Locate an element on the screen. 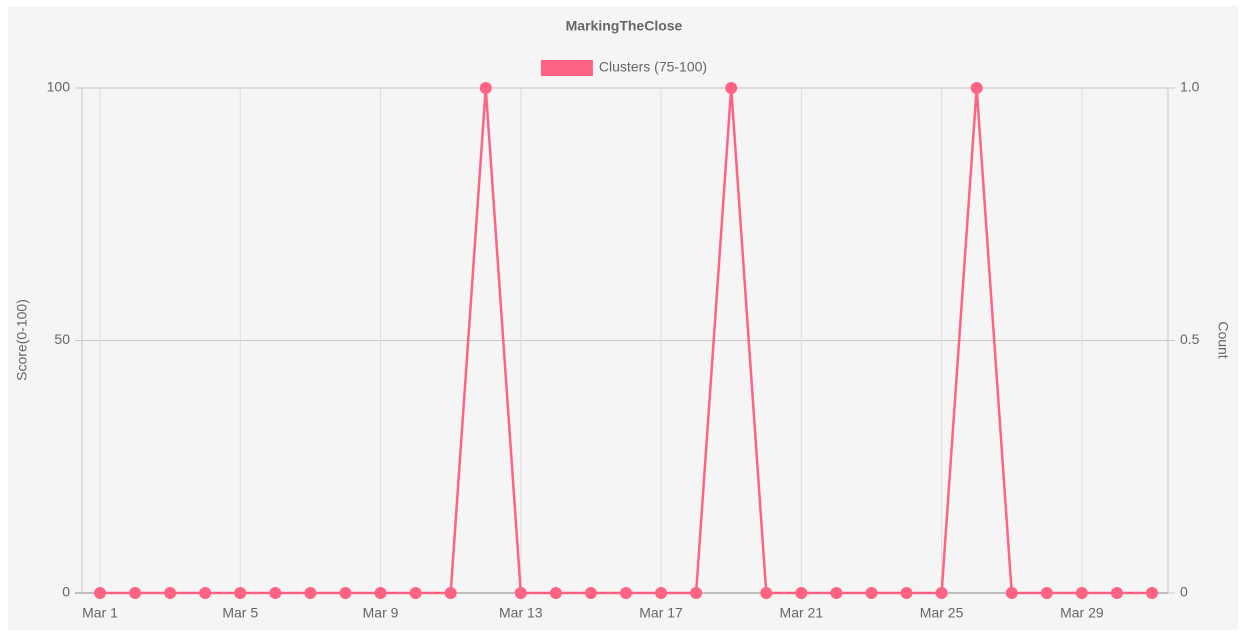 The image size is (1241, 633). x-tick-label: Mar 29 is located at coordinates (1082, 613).